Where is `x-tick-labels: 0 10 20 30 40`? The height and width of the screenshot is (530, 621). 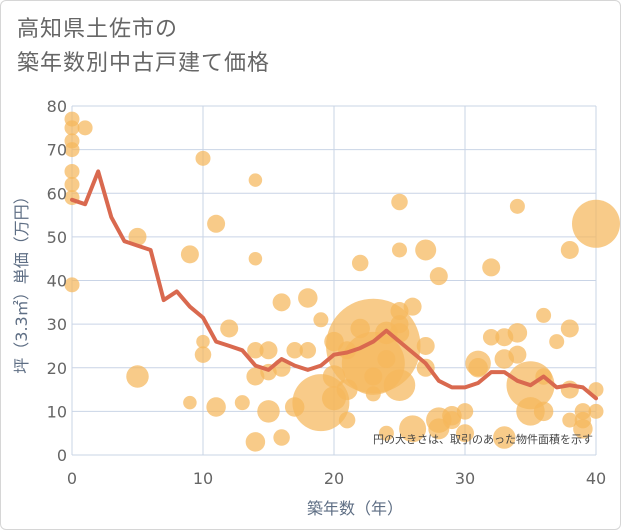 x-tick-labels: 0 10 20 30 40 is located at coordinates (336, 478).